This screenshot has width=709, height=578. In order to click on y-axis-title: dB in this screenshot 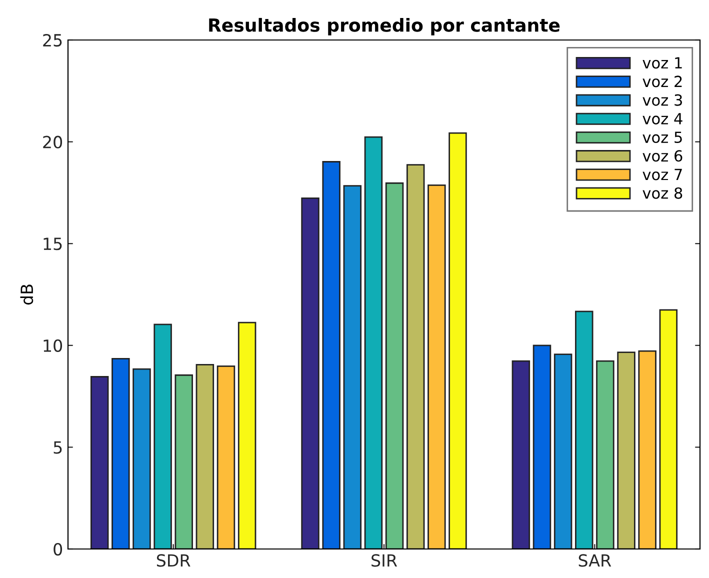, I will do `click(27, 294)`.